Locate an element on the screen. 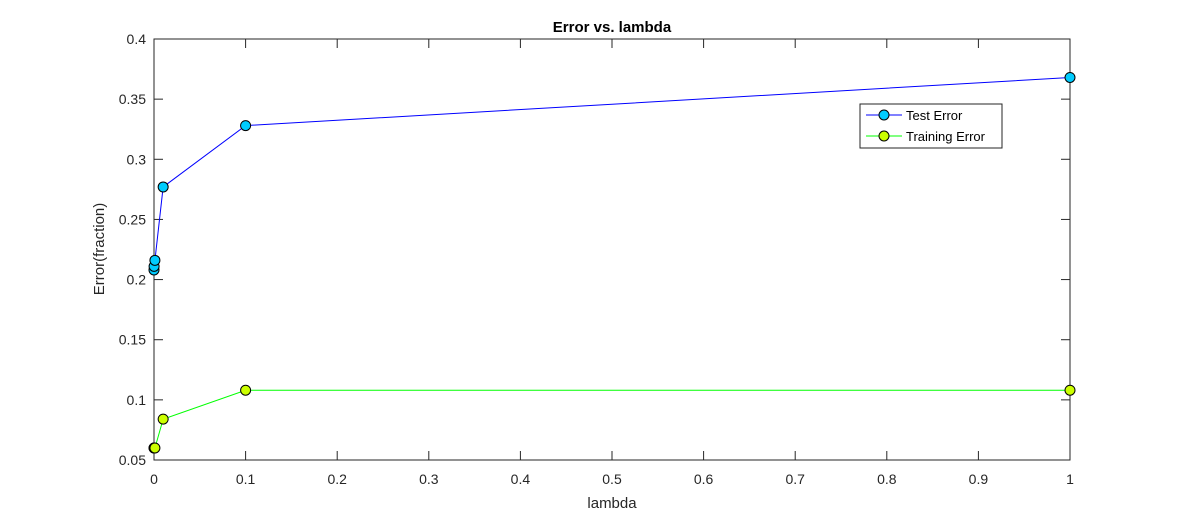  x-tick-label: 0.6 is located at coordinates (704, 479).